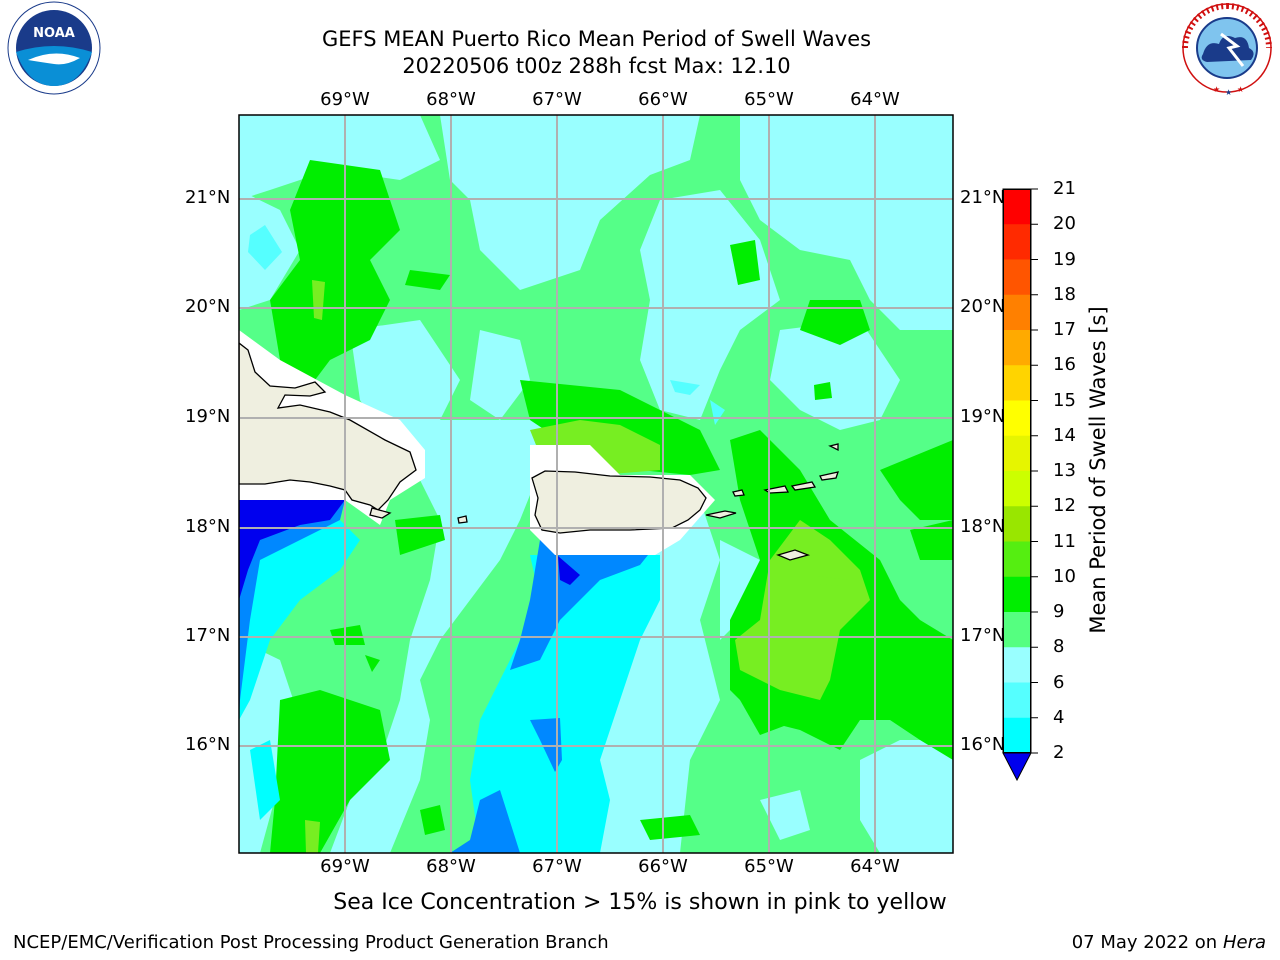 Image resolution: width=1280 pixels, height=960 pixels. I want to click on lat-label-left: 17°N, so click(208, 635).